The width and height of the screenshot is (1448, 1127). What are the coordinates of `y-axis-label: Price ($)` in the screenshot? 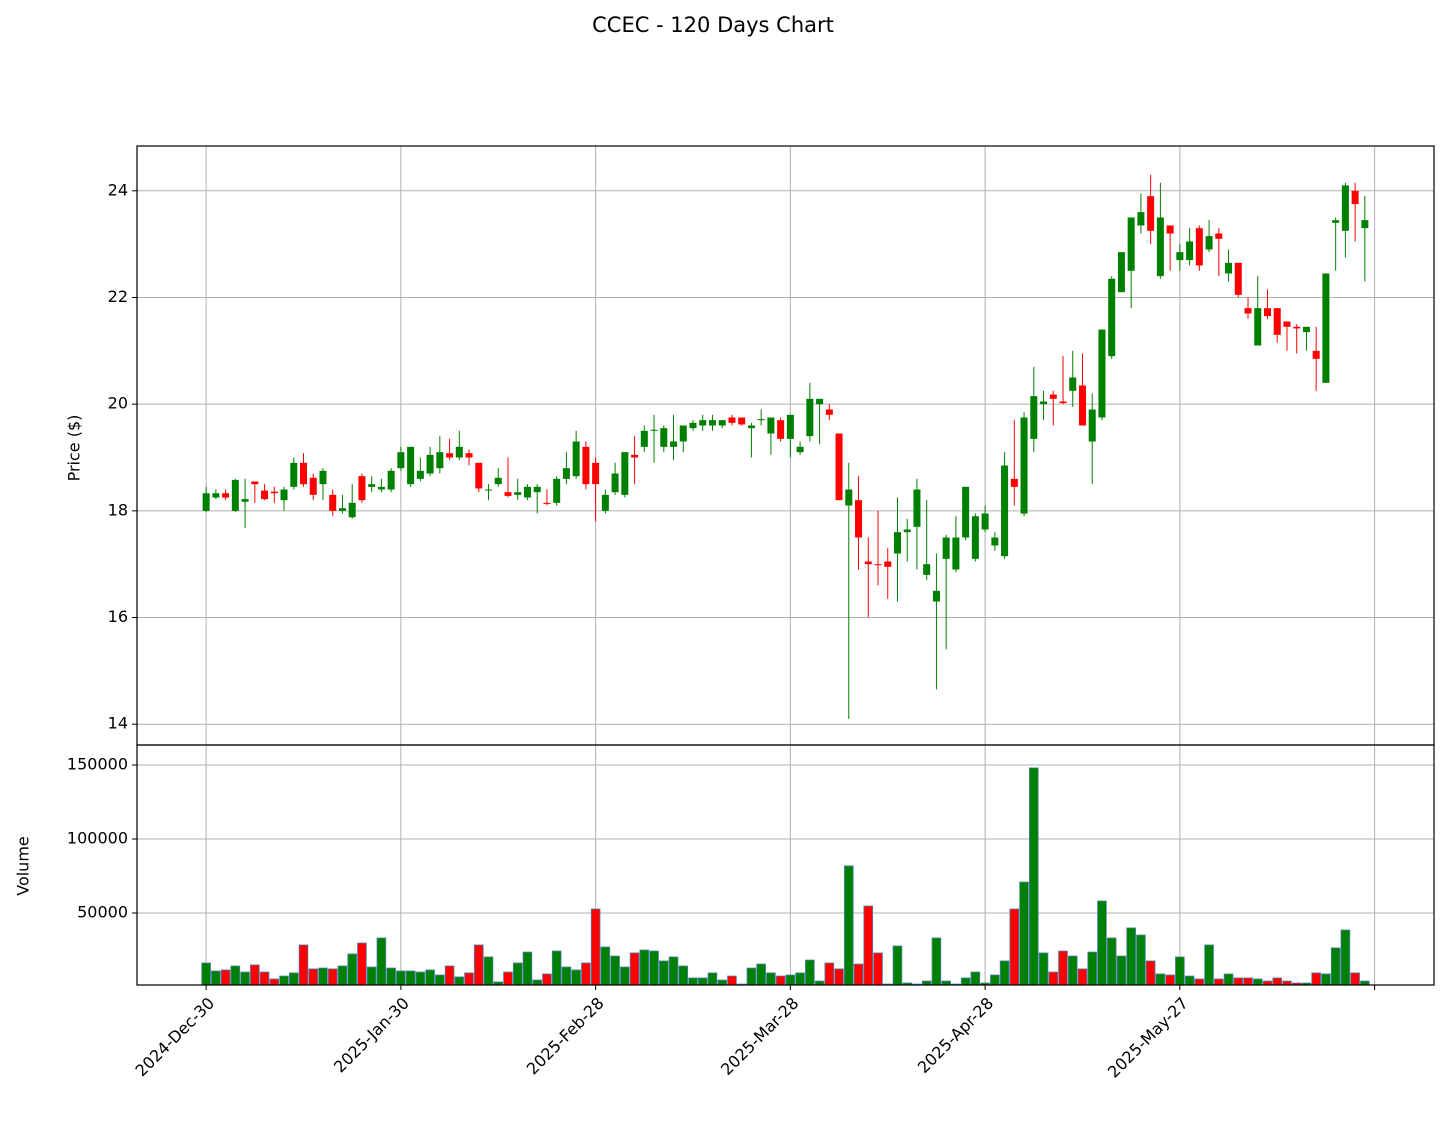 It's located at (74, 448).